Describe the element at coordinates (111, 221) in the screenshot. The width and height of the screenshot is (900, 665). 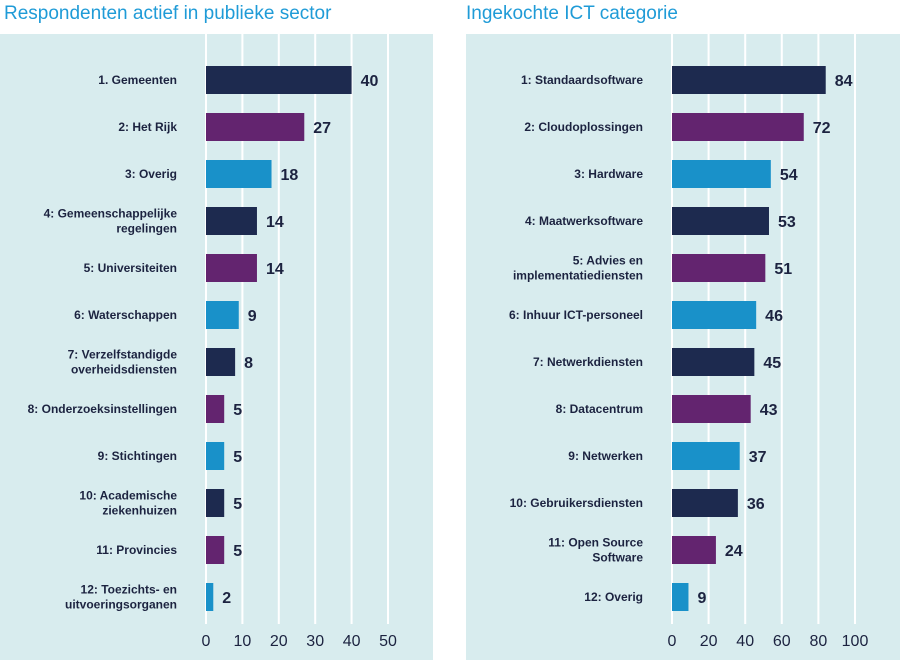
I see `chart1-category-label-4: 4: Gemeenschappelijke regelingen` at that location.